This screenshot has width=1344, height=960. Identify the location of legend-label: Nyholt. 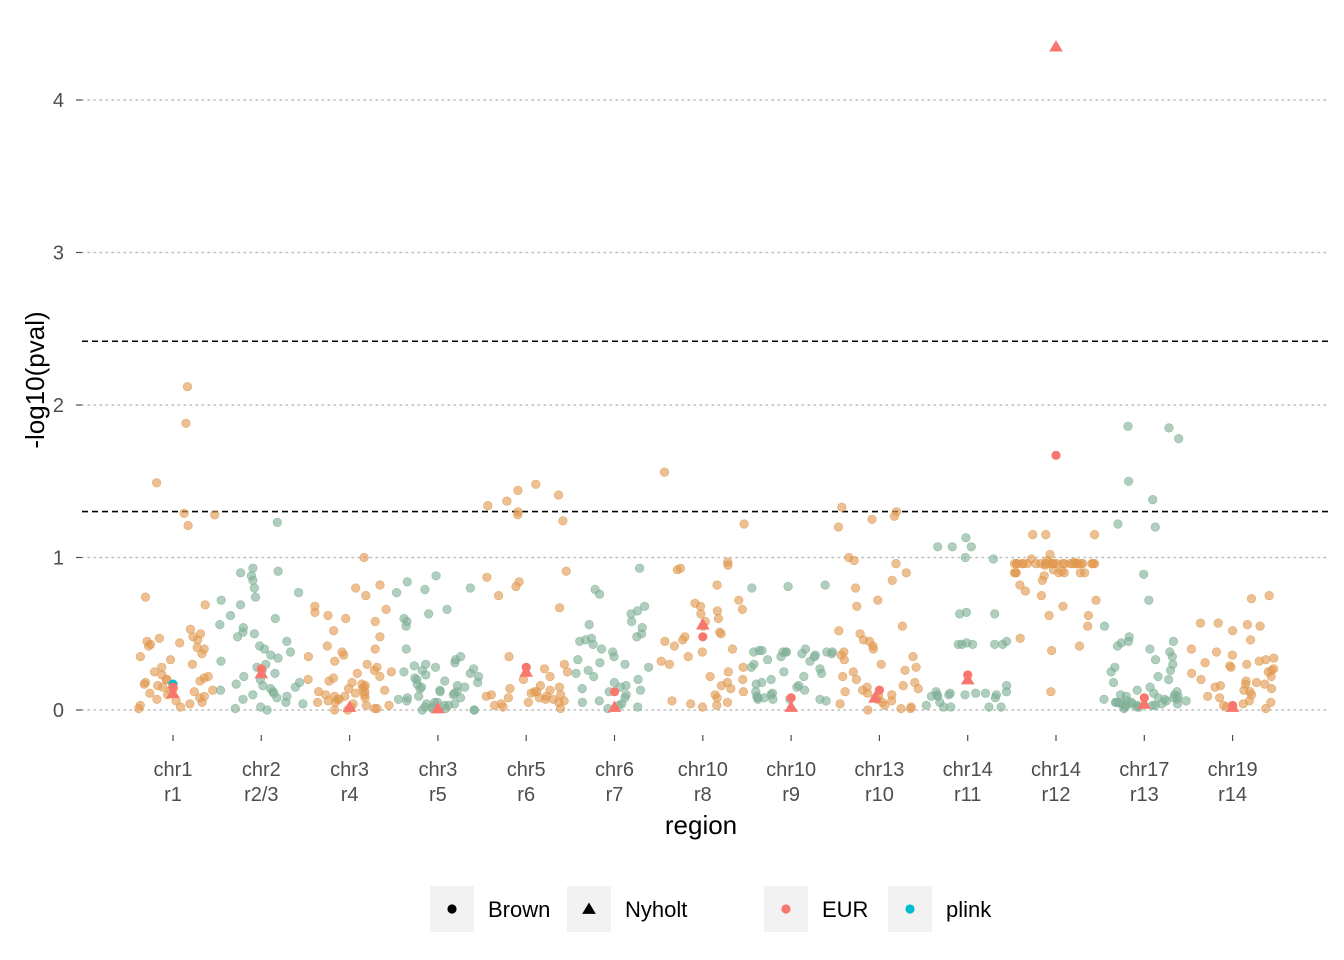
(656, 909).